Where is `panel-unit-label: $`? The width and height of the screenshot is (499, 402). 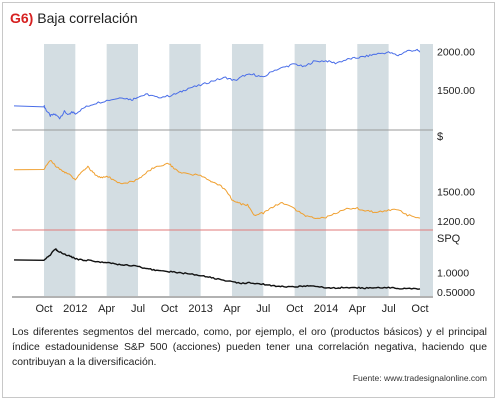 panel-unit-label: $ is located at coordinates (440, 137).